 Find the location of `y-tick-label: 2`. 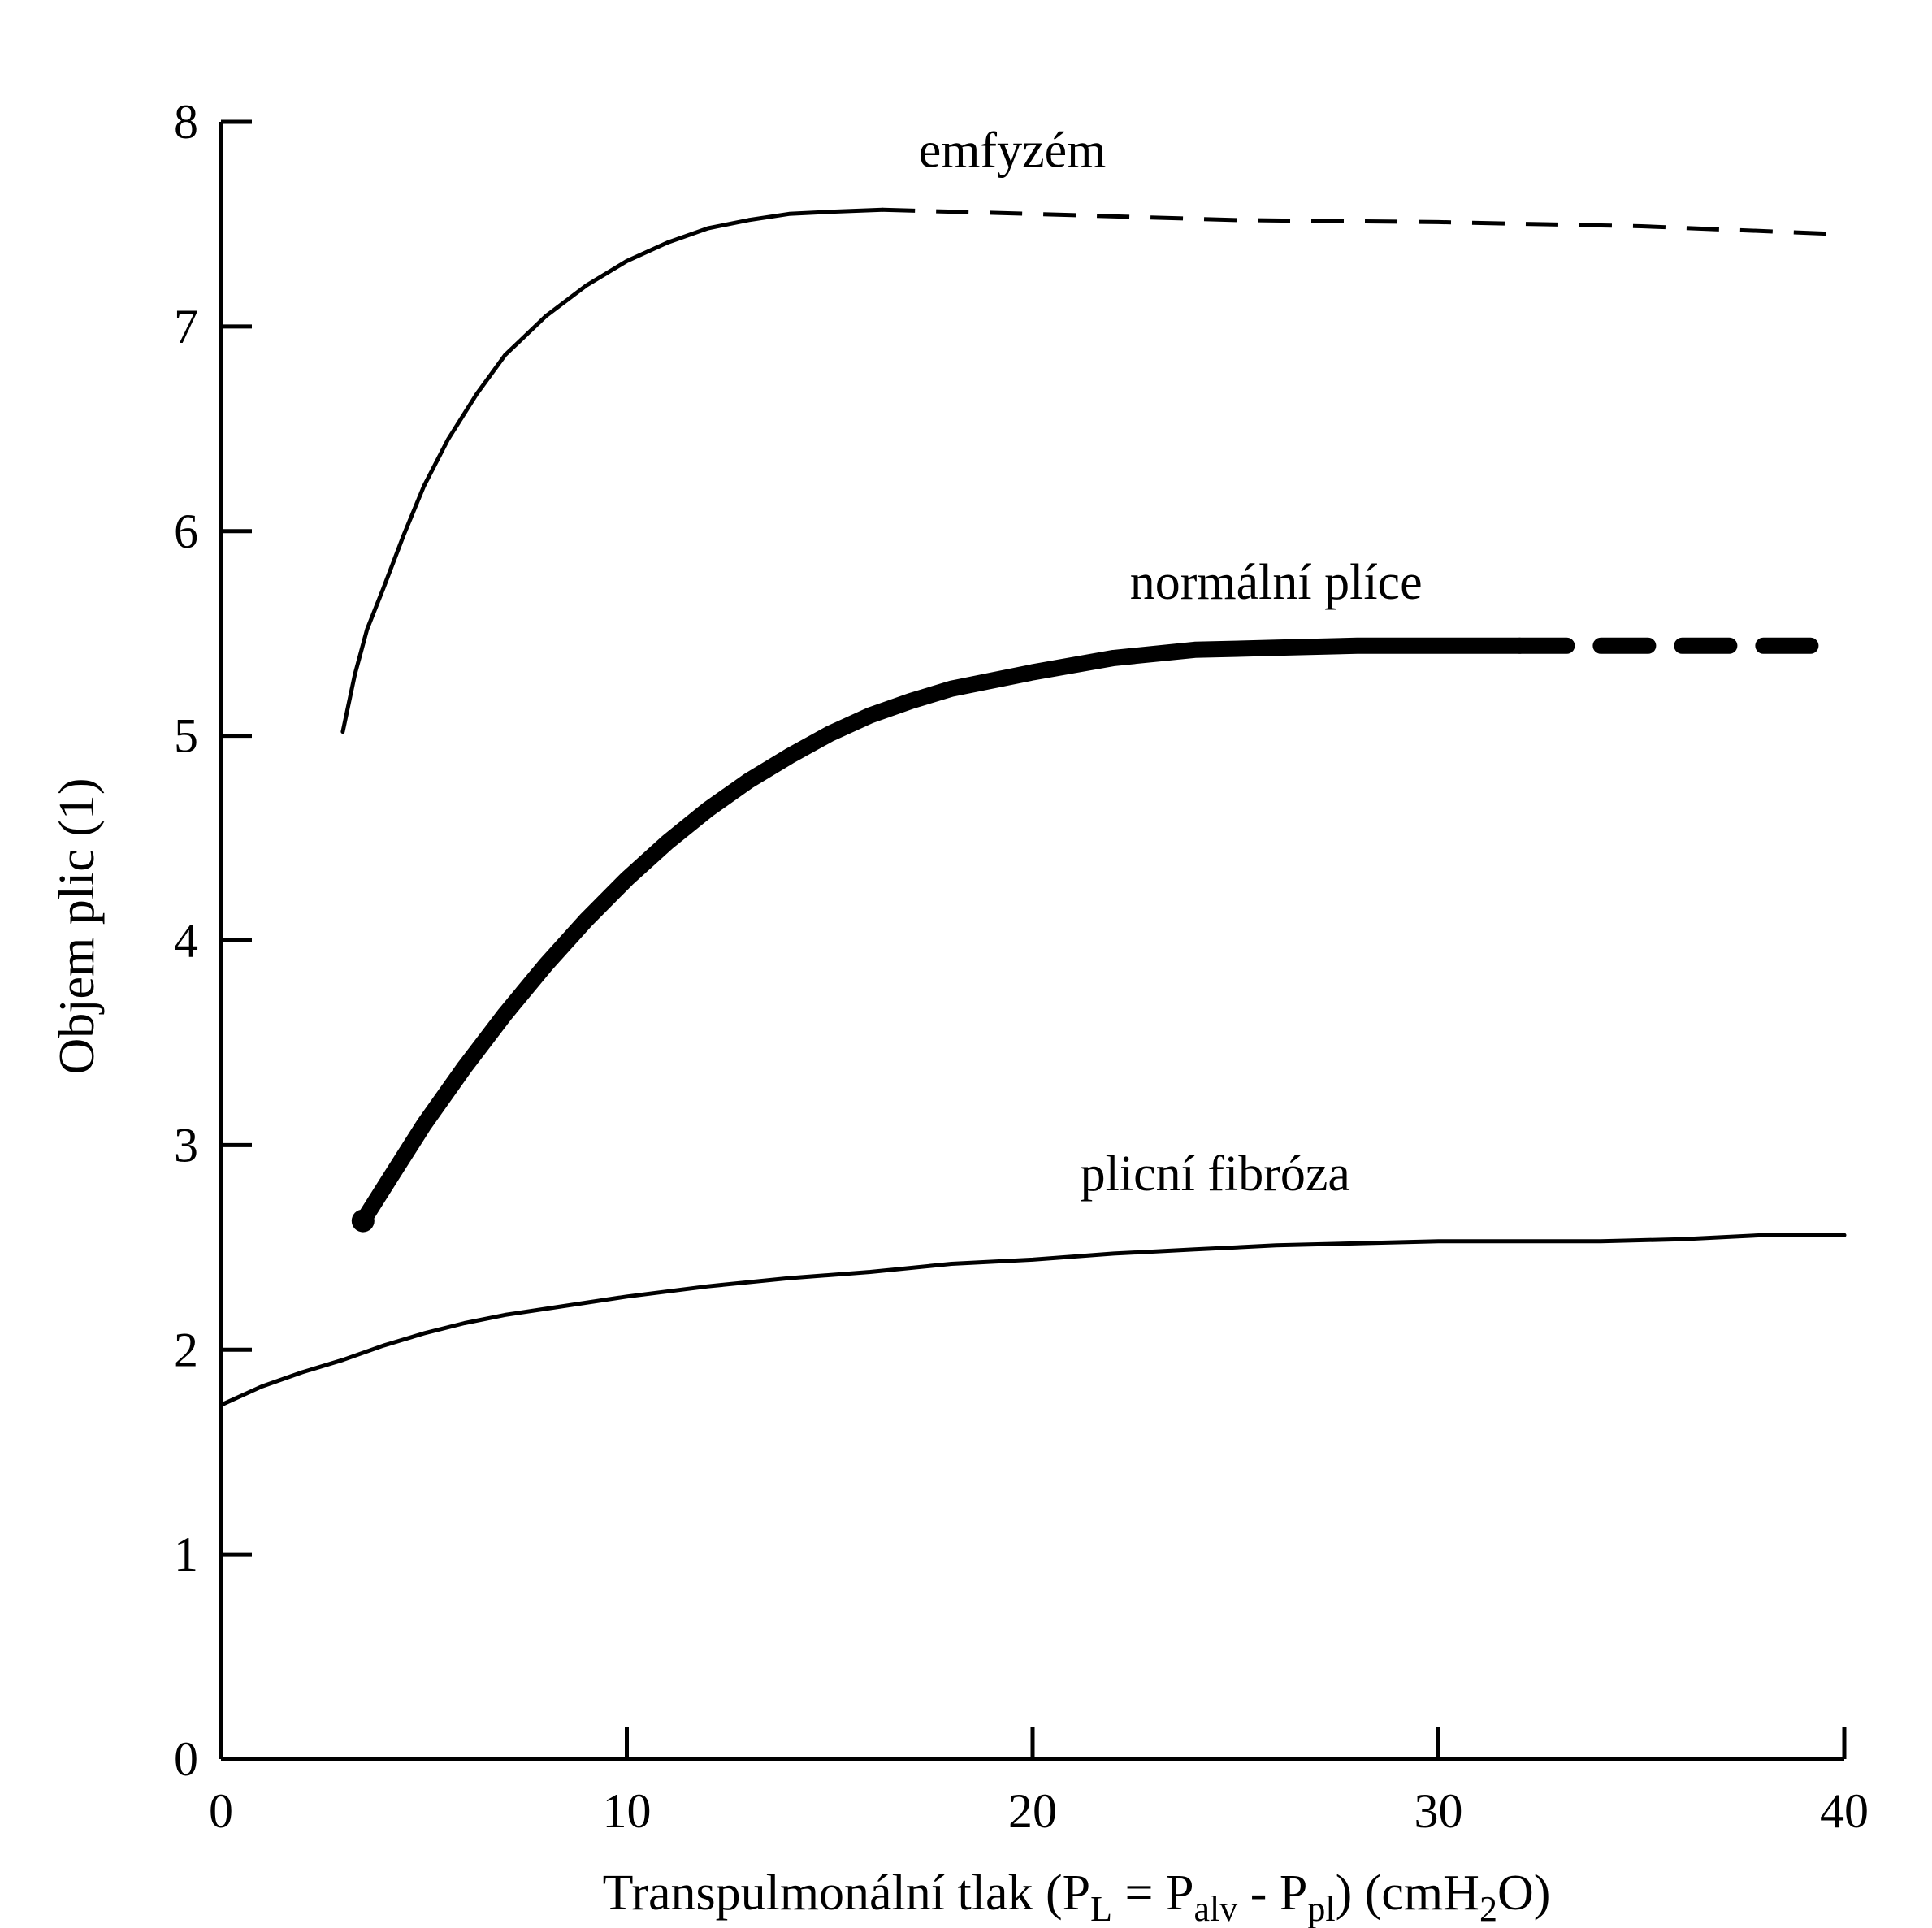

y-tick-label: 2 is located at coordinates (186, 1350).